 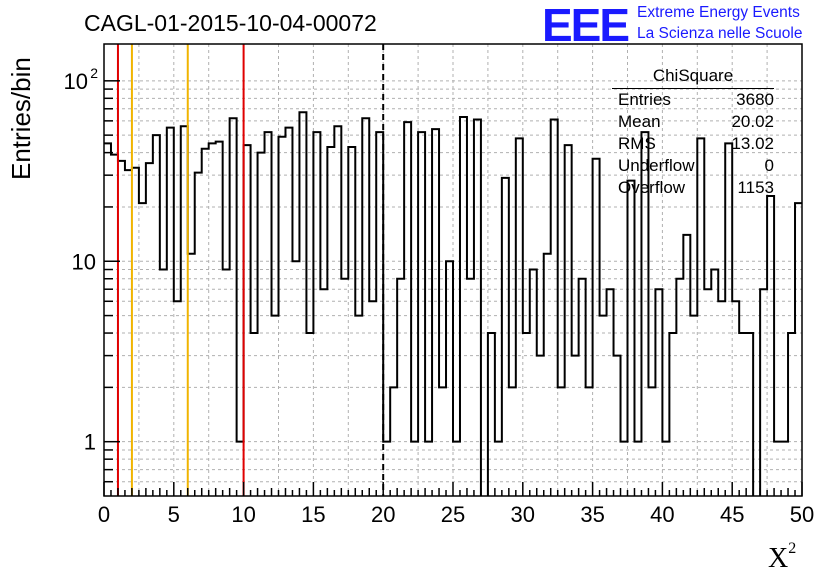 What do you see at coordinates (243, 514) in the screenshot?
I see `x-tick-label: 10` at bounding box center [243, 514].